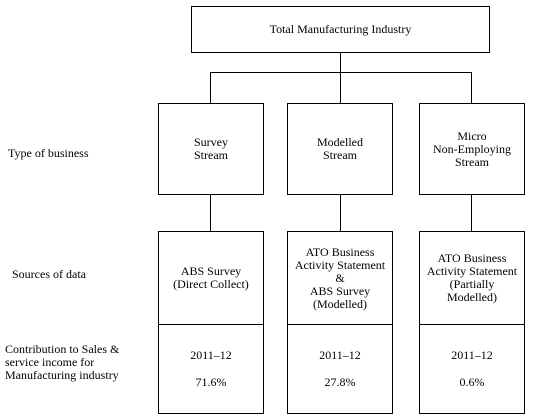 This screenshot has height=420, width=536. I want to click on source-line: (Direct Collect), so click(211, 284).